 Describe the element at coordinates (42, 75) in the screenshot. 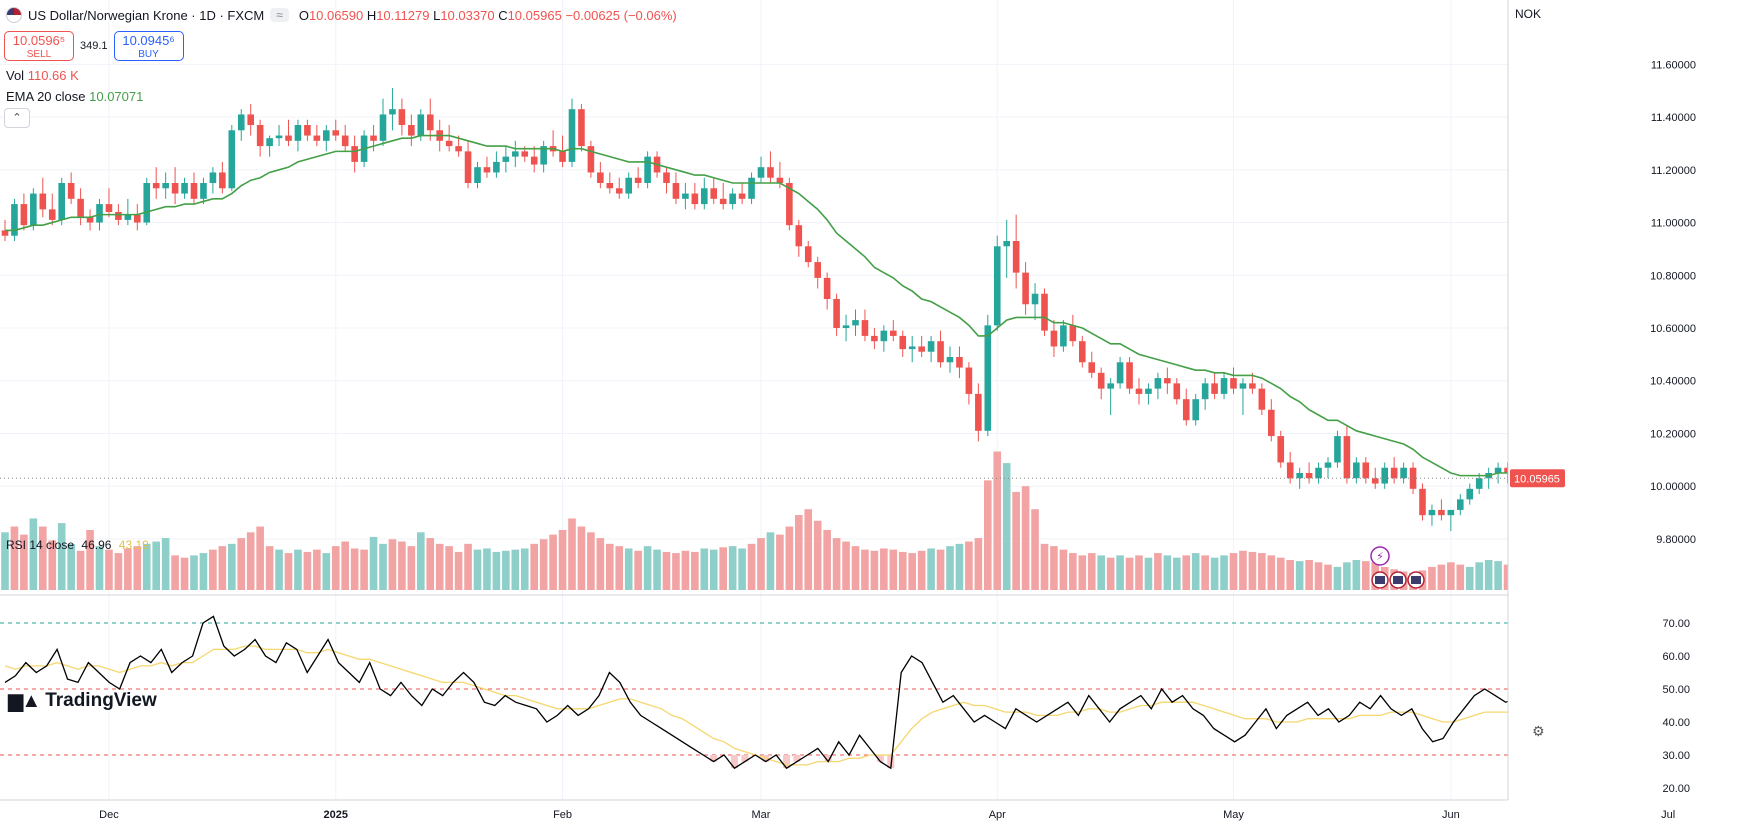

I see `volume-legend: Vol 110.66 K` at that location.